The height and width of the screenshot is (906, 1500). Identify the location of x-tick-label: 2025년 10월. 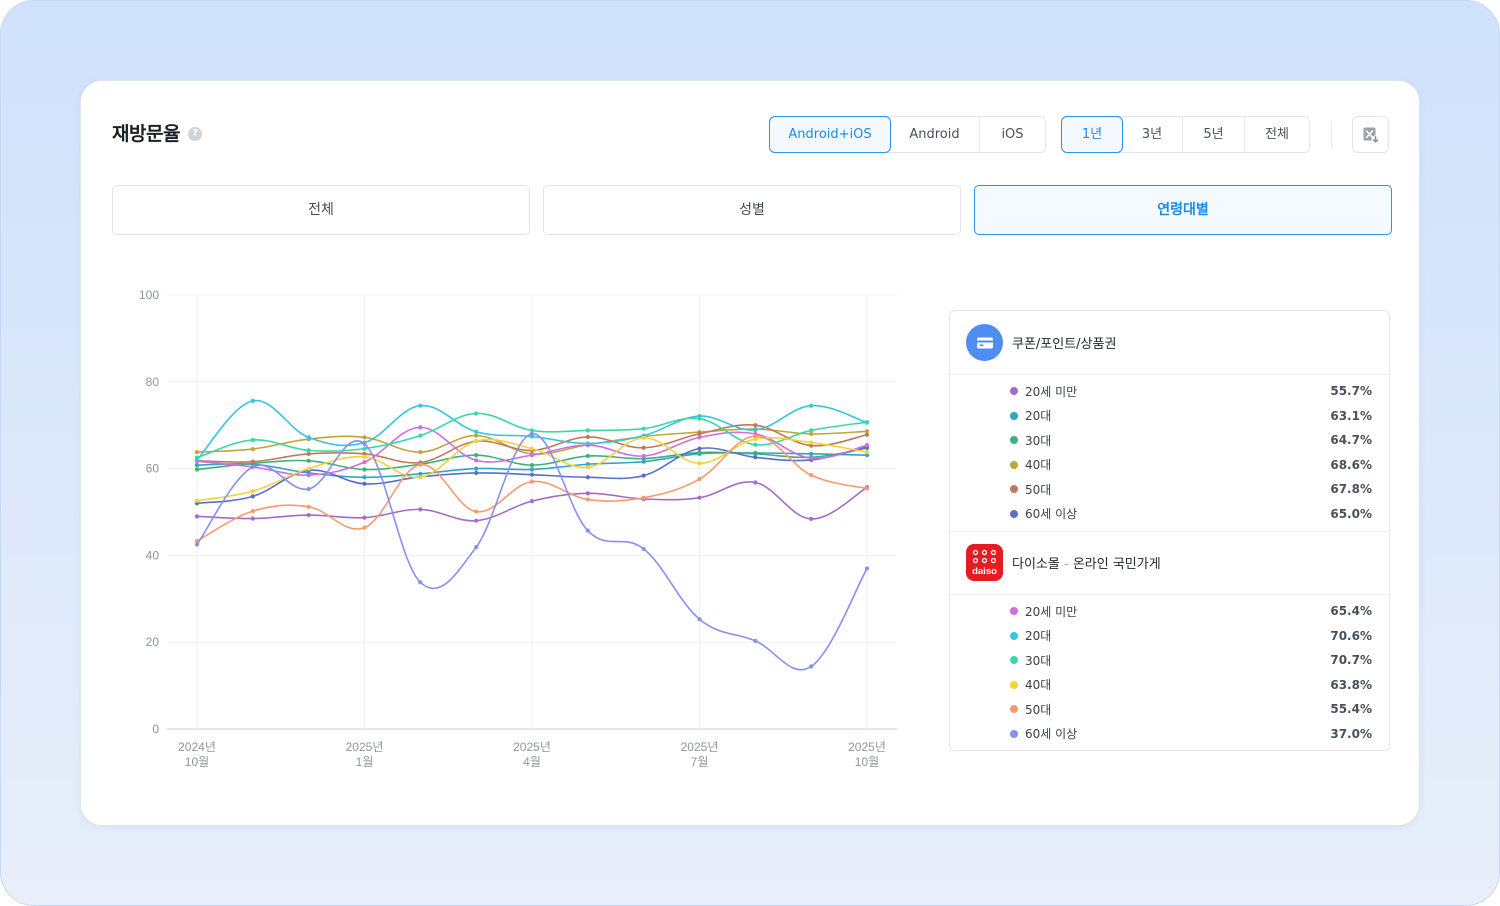
(867, 754).